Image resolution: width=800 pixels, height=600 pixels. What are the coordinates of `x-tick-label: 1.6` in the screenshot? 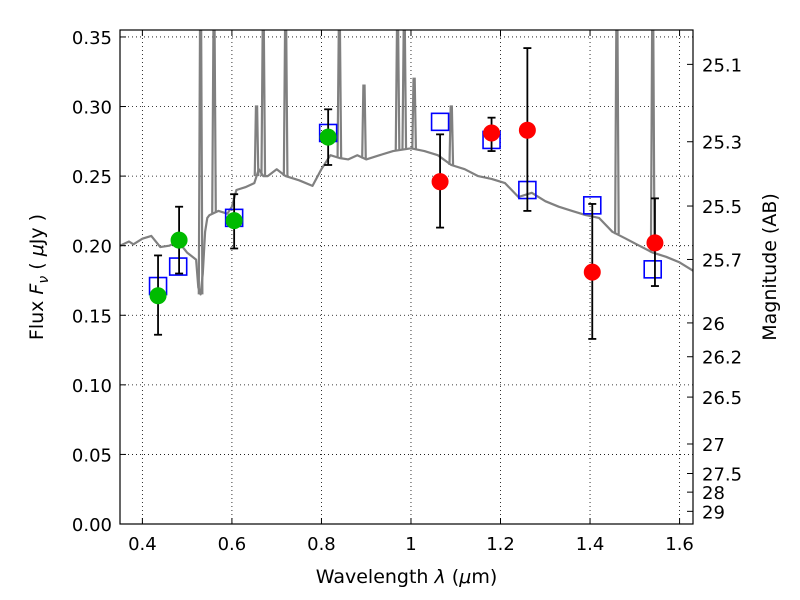 It's located at (679, 544).